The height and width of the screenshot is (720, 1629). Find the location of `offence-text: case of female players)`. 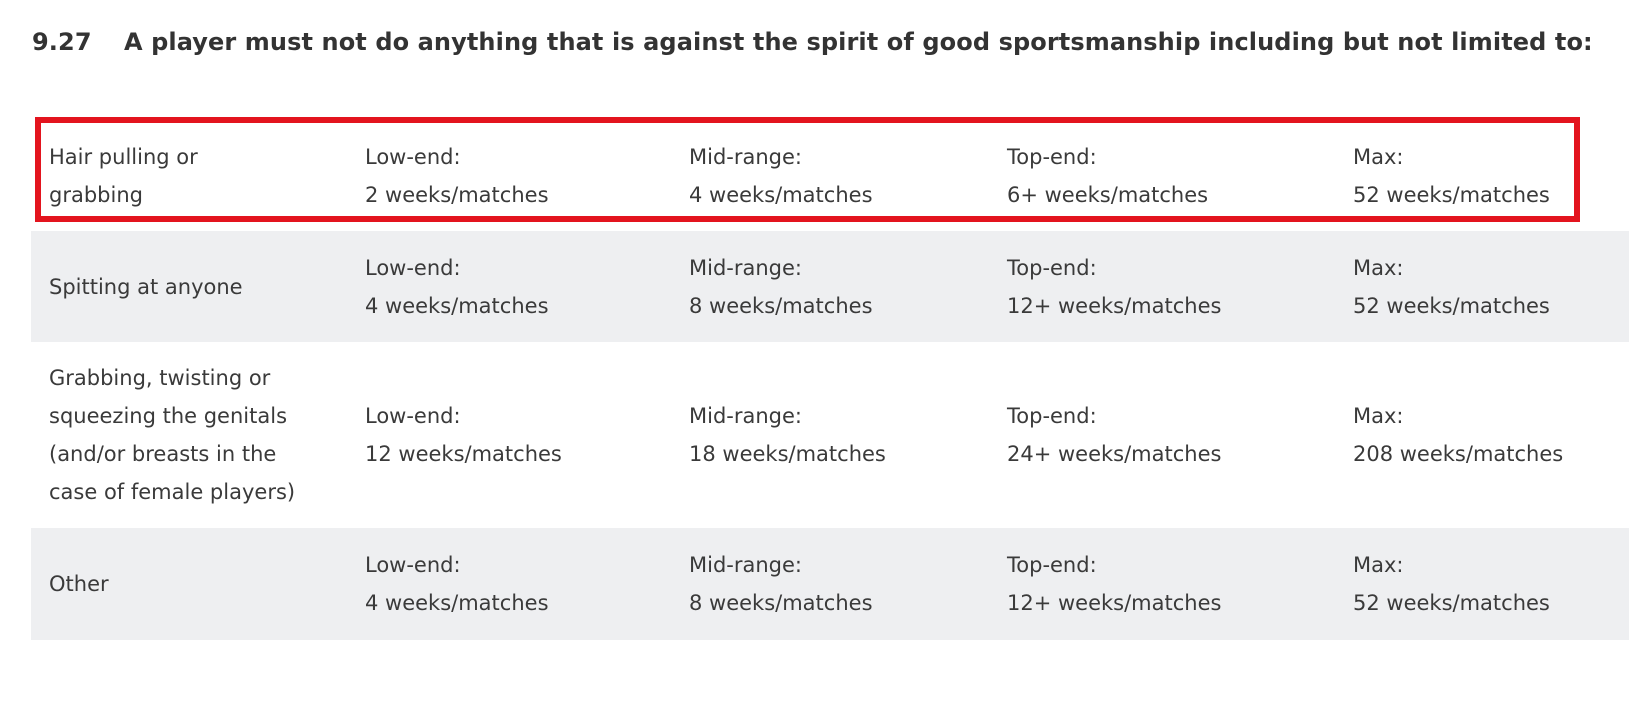

offence-text: case of female players) is located at coordinates (172, 492).